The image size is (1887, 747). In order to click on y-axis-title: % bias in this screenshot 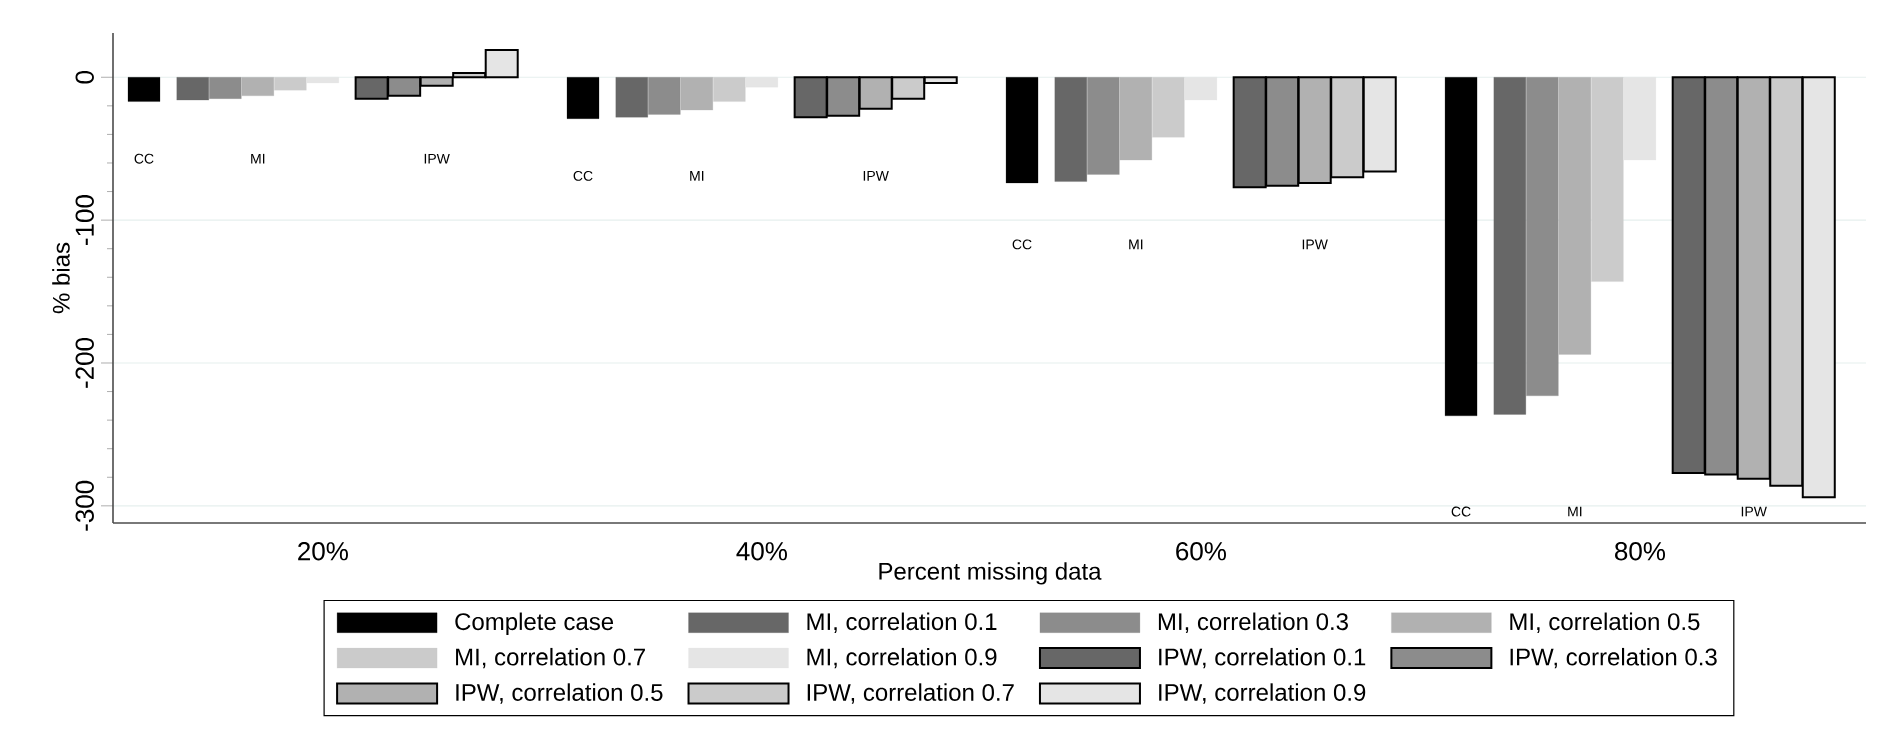, I will do `click(61, 278)`.